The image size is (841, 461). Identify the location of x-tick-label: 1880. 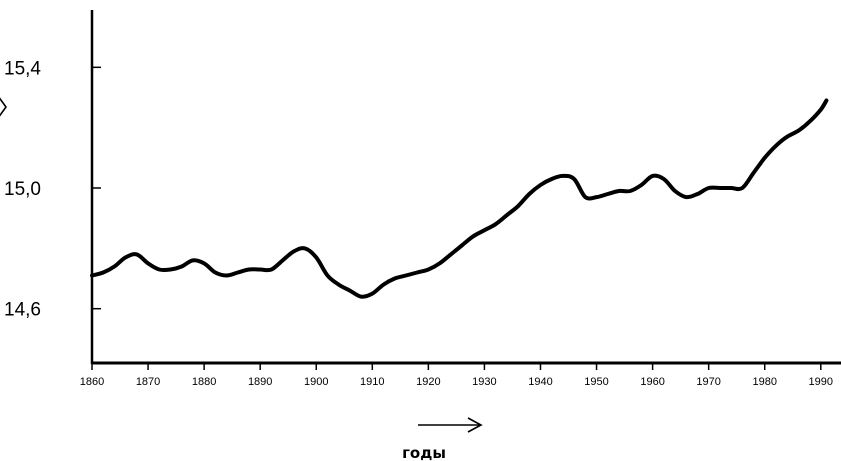
(204, 382).